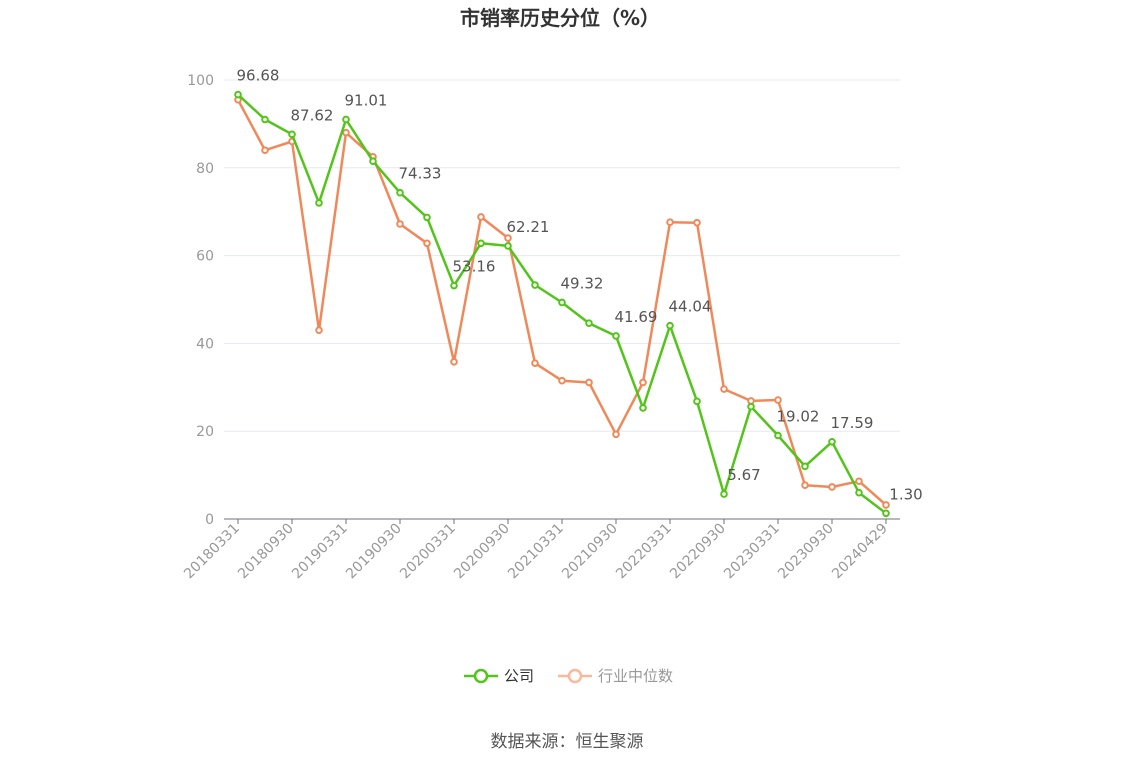  I want to click on x-tick-label: 20230331, so click(752, 552).